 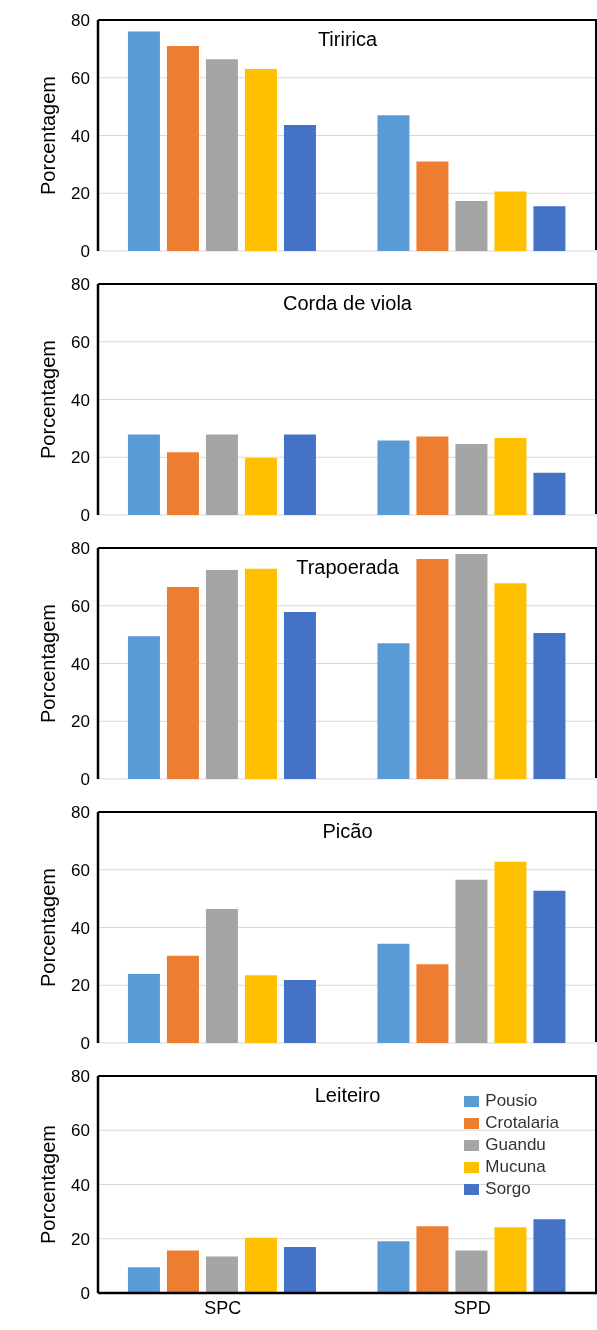 I want to click on chart-title: Leiteiro, so click(x=347, y=1095).